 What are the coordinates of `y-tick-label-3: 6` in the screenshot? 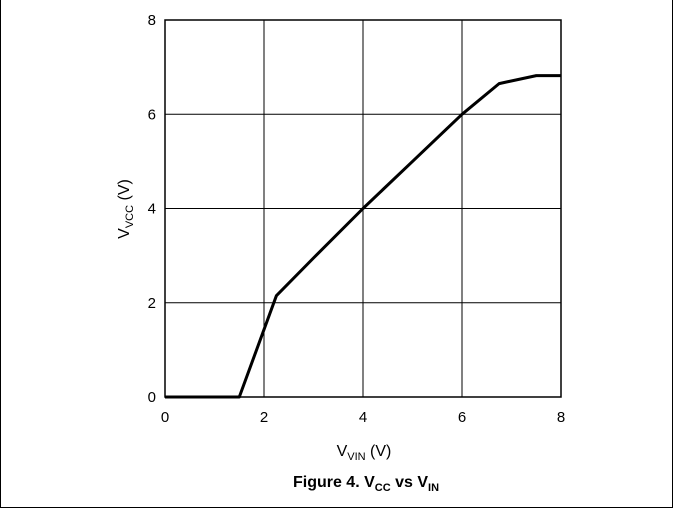 It's located at (152, 114).